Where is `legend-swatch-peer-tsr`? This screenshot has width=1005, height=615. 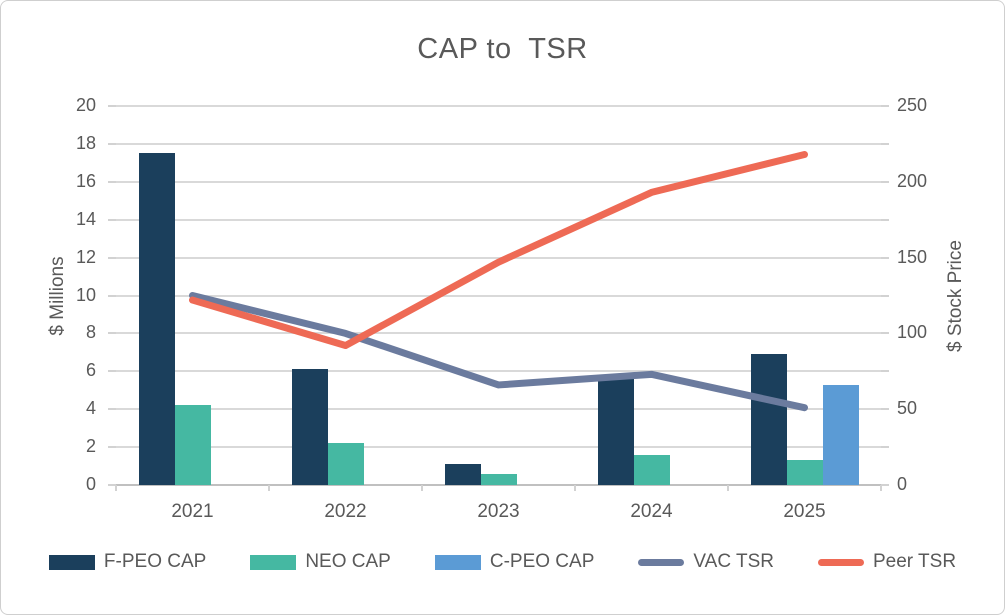 legend-swatch-peer-tsr is located at coordinates (840, 562).